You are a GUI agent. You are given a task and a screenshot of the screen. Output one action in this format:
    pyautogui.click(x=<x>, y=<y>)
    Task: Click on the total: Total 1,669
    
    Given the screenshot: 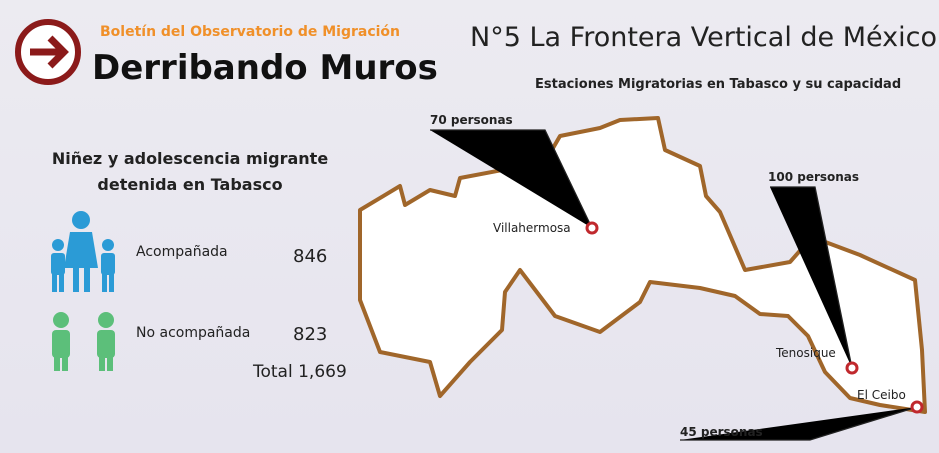 What is the action you would take?
    pyautogui.click(x=300, y=372)
    